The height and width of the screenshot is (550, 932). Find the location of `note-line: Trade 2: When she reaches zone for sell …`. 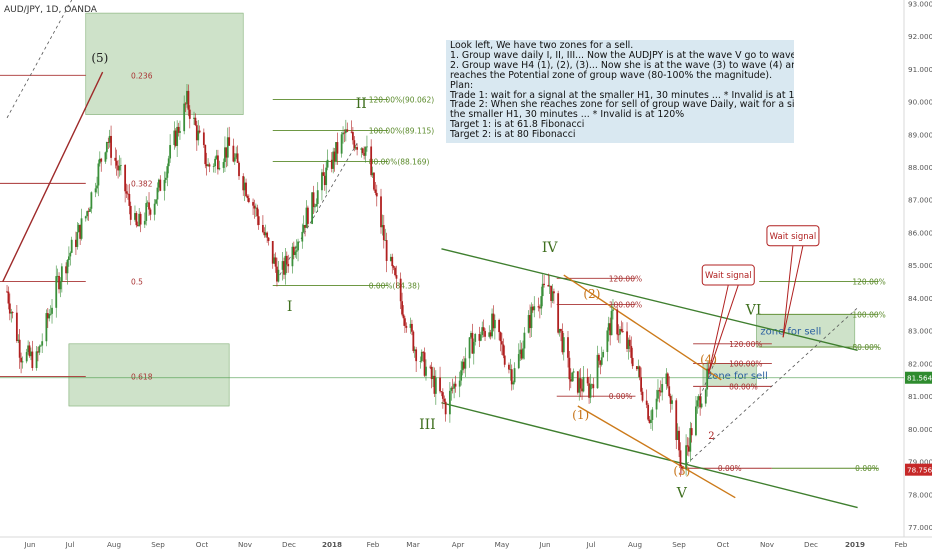

note-line: Trade 2: When she reaches zone for sell … is located at coordinates (622, 105).